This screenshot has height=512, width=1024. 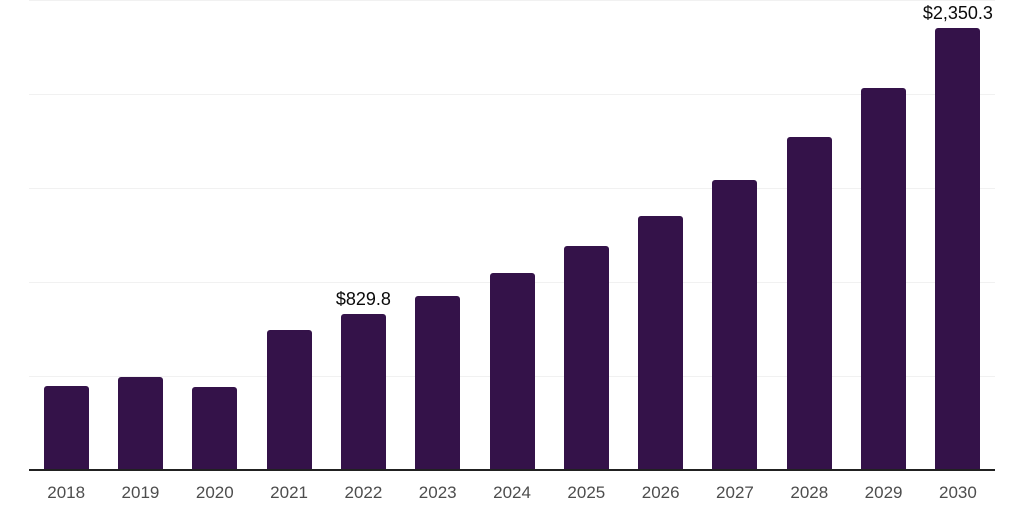 I want to click on bar-slot-2027, so click(x=735, y=235).